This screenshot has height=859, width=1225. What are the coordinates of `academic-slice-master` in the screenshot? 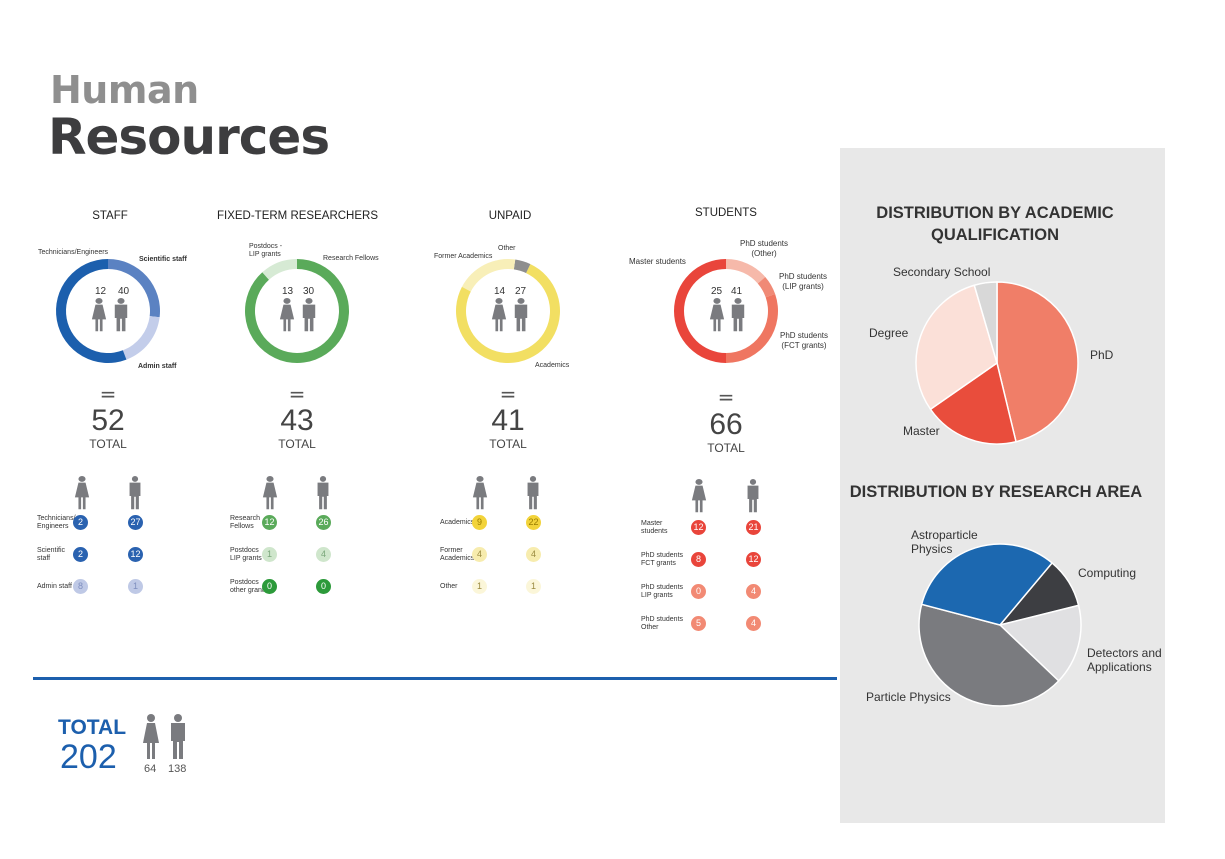 It's located at (973, 403).